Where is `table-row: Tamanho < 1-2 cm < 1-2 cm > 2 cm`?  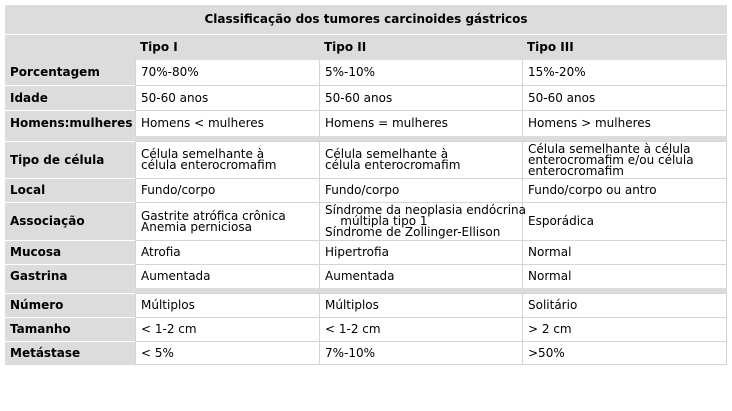 table-row: Tamanho < 1-2 cm < 1-2 cm > 2 cm is located at coordinates (366, 329).